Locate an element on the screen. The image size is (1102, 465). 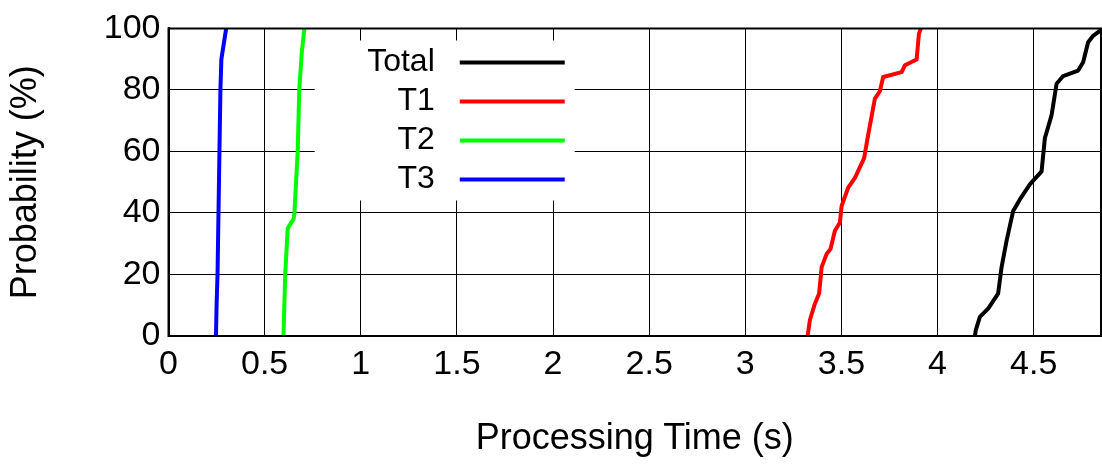
y-axis-title: Probability (%) is located at coordinates (23, 182).